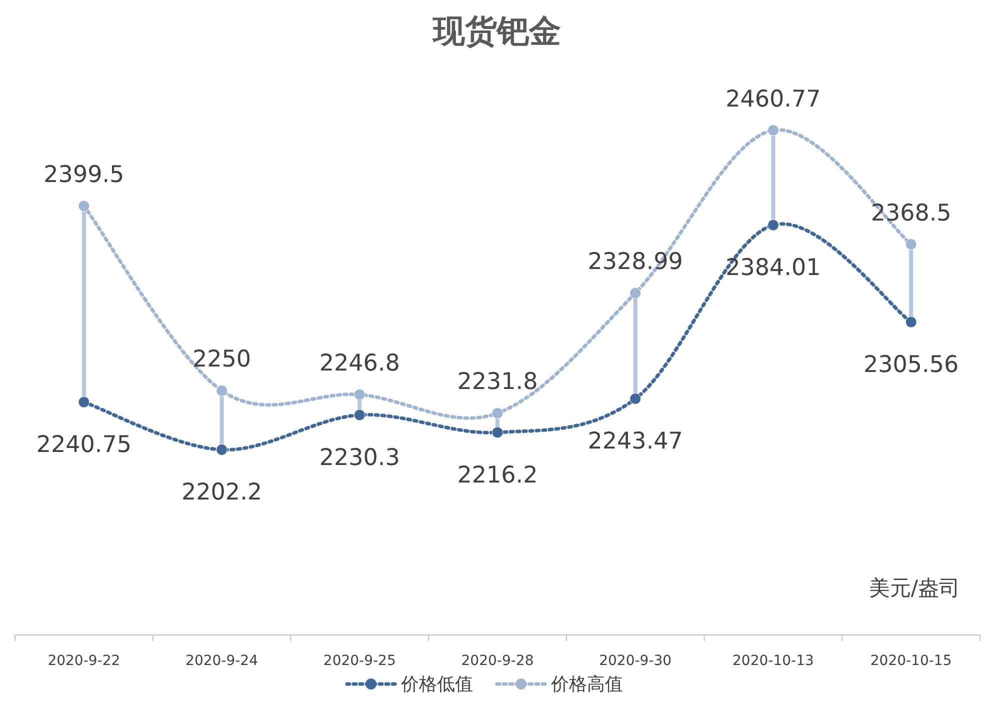 The image size is (994, 712). I want to click on chart-title: 现货钯金, so click(496, 31).